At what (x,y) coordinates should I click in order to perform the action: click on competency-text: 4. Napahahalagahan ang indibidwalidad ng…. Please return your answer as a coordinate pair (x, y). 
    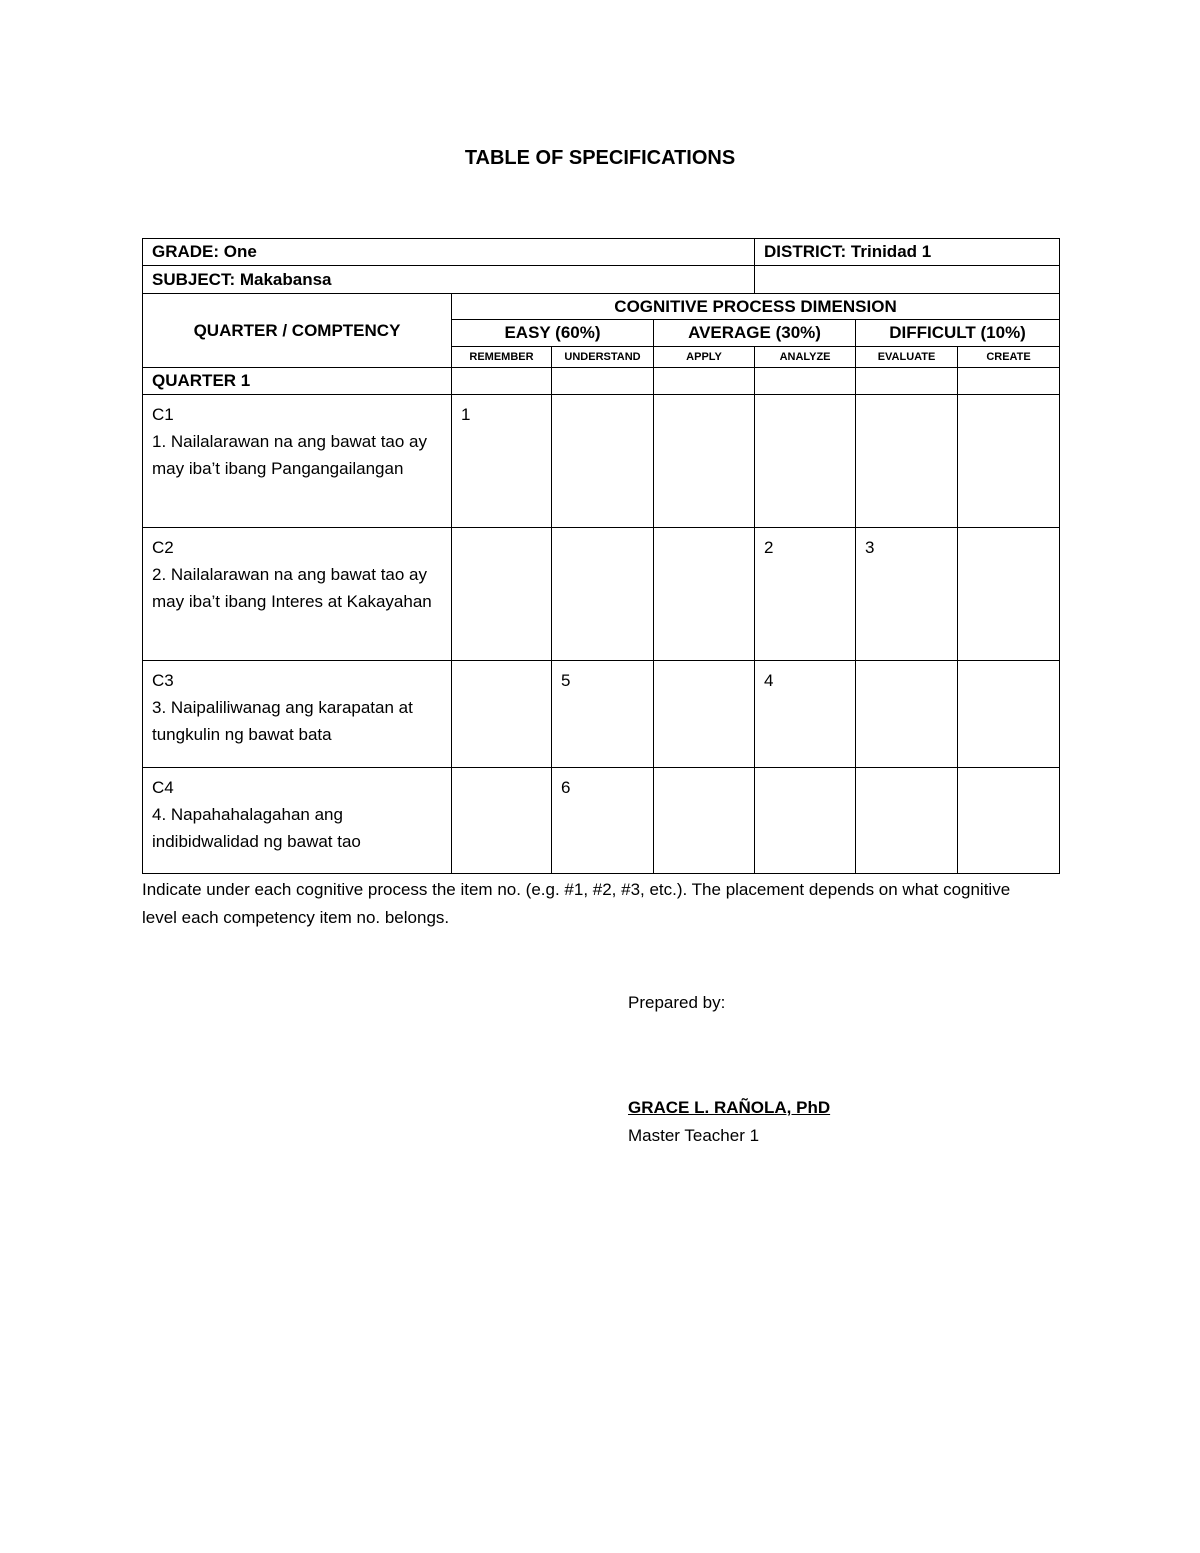
    Looking at the image, I should click on (256, 828).